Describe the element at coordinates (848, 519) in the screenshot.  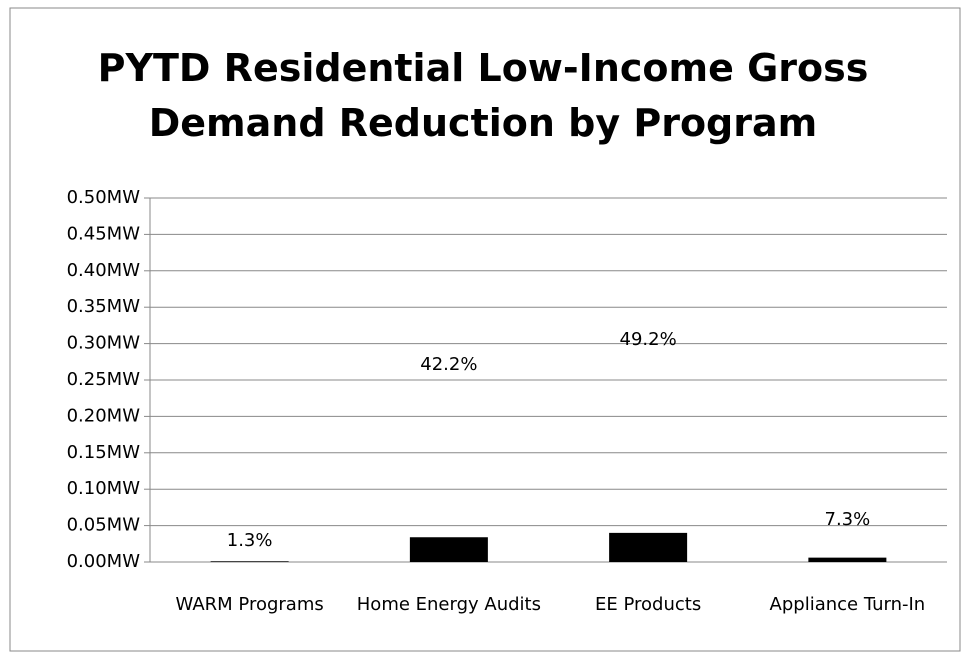
I see `data-label: 7.3%` at that location.